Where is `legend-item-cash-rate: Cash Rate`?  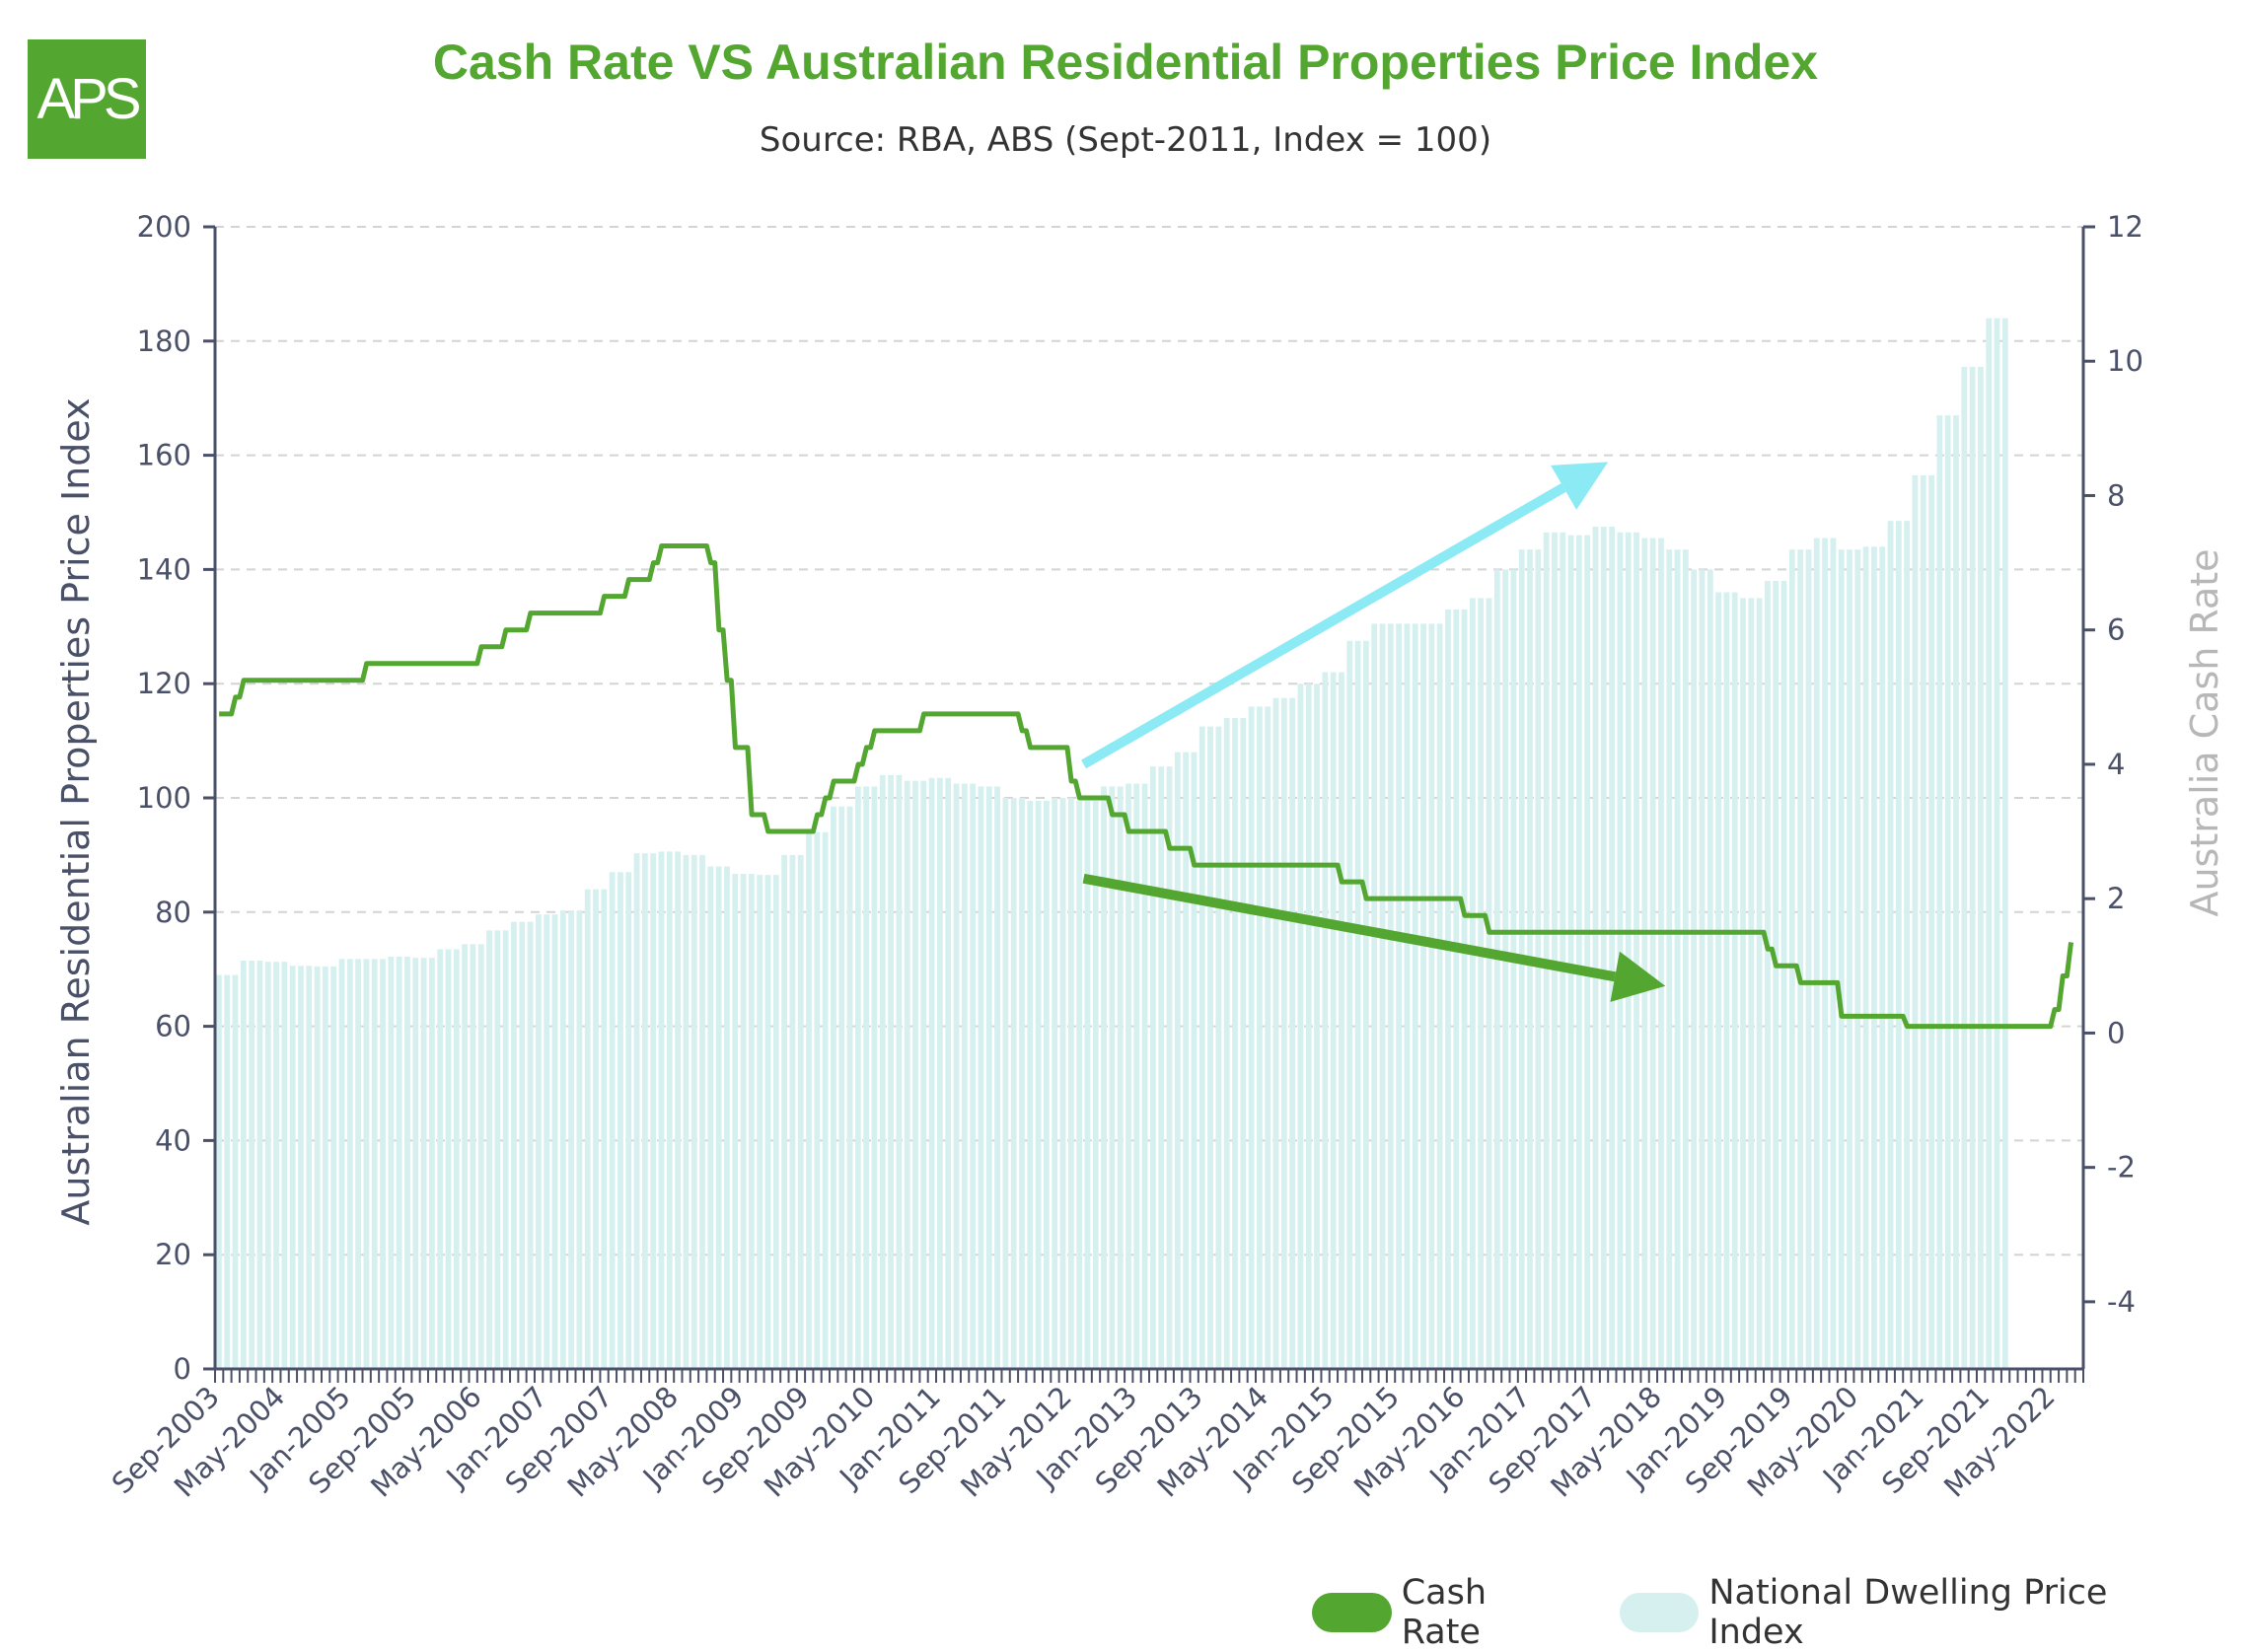 legend-item-cash-rate: Cash Rate is located at coordinates (1443, 1613).